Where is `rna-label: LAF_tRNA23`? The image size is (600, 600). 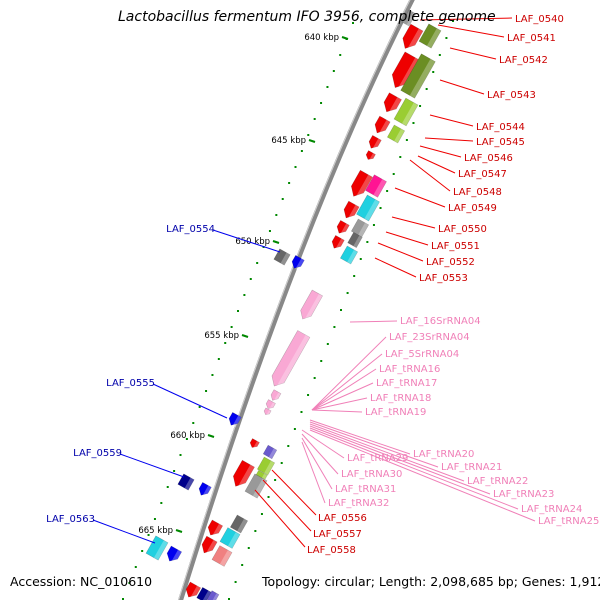
rna-label: LAF_tRNA23 is located at coordinates (523, 494).